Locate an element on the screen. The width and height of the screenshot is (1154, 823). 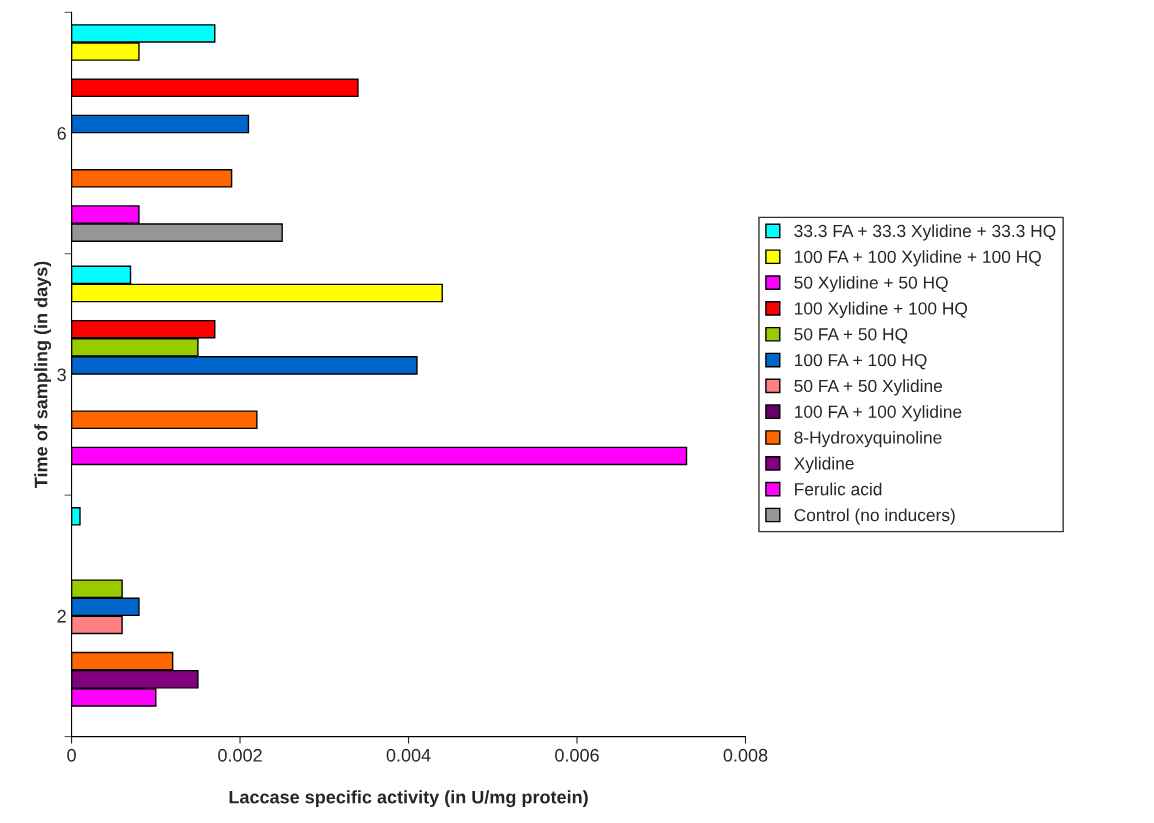
x-tick-label: 0.002 is located at coordinates (240, 755).